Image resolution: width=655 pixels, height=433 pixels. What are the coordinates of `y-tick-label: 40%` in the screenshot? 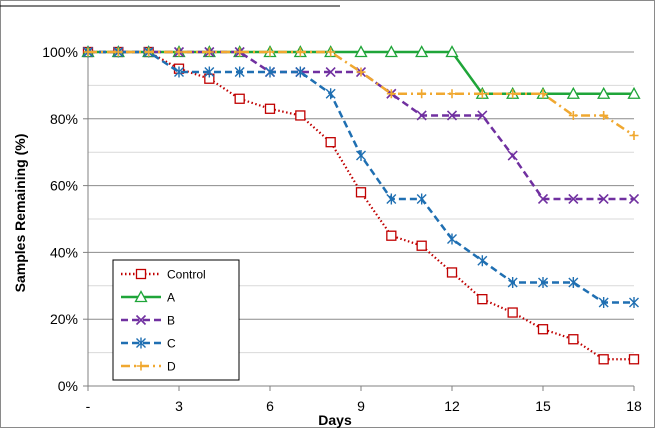 It's located at (64, 252).